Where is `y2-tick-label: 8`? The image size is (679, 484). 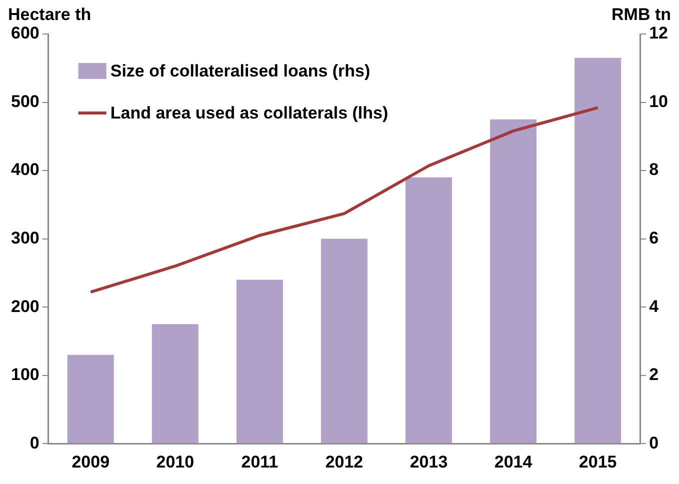
y2-tick-label: 8 is located at coordinates (654, 170).